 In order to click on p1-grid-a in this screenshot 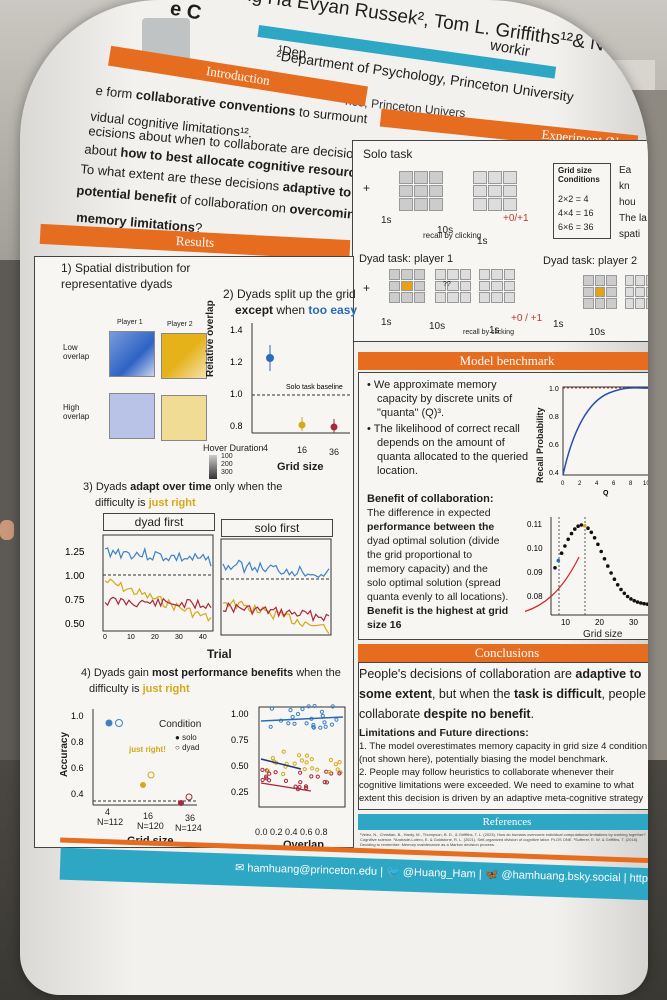, I will do `click(407, 286)`.